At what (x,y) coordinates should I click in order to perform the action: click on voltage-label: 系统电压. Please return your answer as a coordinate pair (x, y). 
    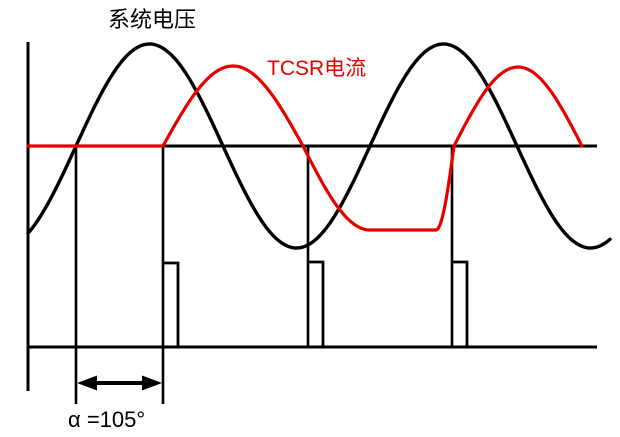
    Looking at the image, I should click on (152, 19).